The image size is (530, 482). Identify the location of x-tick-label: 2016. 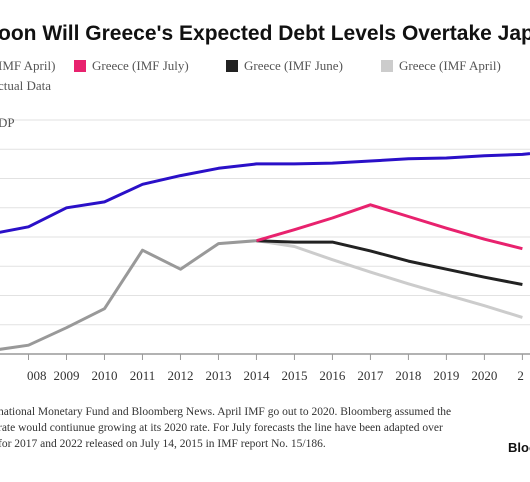
(332, 375).